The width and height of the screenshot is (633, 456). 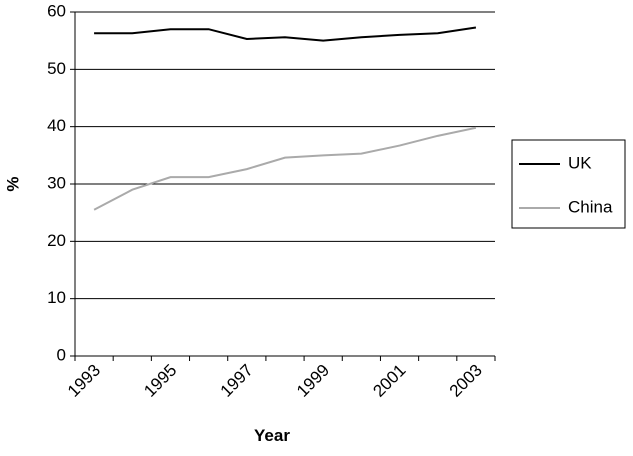 What do you see at coordinates (313, 381) in the screenshot?
I see `x-tick-label: 1999` at bounding box center [313, 381].